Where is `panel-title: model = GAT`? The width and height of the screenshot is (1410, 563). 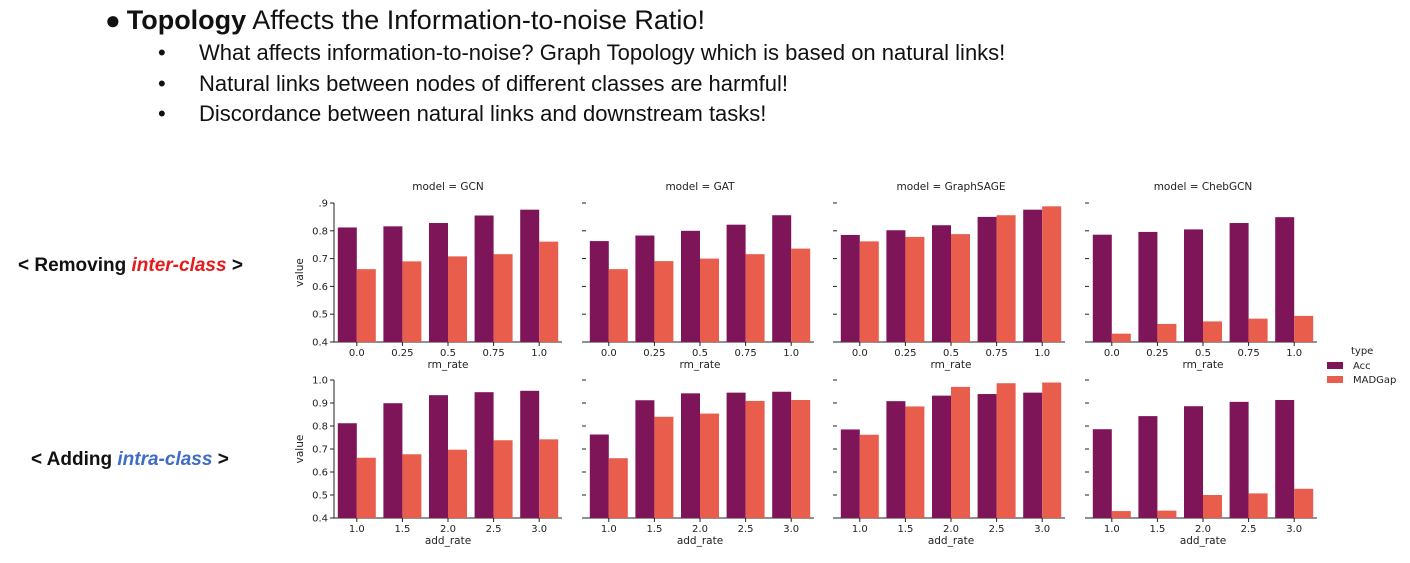 panel-title: model = GAT is located at coordinates (700, 187).